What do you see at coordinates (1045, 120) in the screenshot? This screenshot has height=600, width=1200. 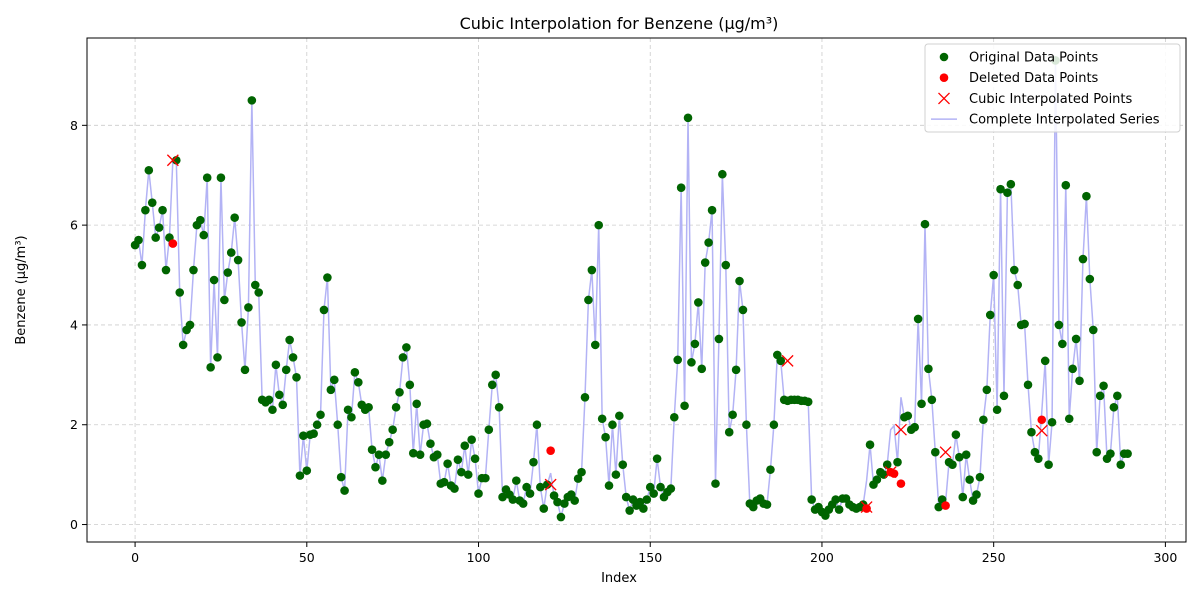 I see `legend-entry: Complete Interpolated Series` at bounding box center [1045, 120].